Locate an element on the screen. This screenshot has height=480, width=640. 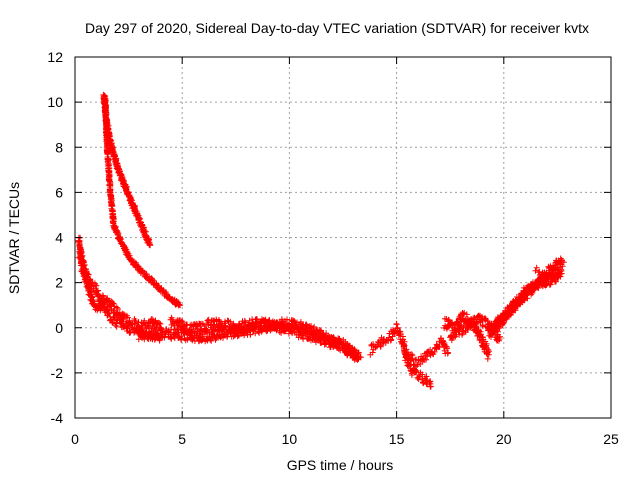
x-tick-label: 15 is located at coordinates (397, 439).